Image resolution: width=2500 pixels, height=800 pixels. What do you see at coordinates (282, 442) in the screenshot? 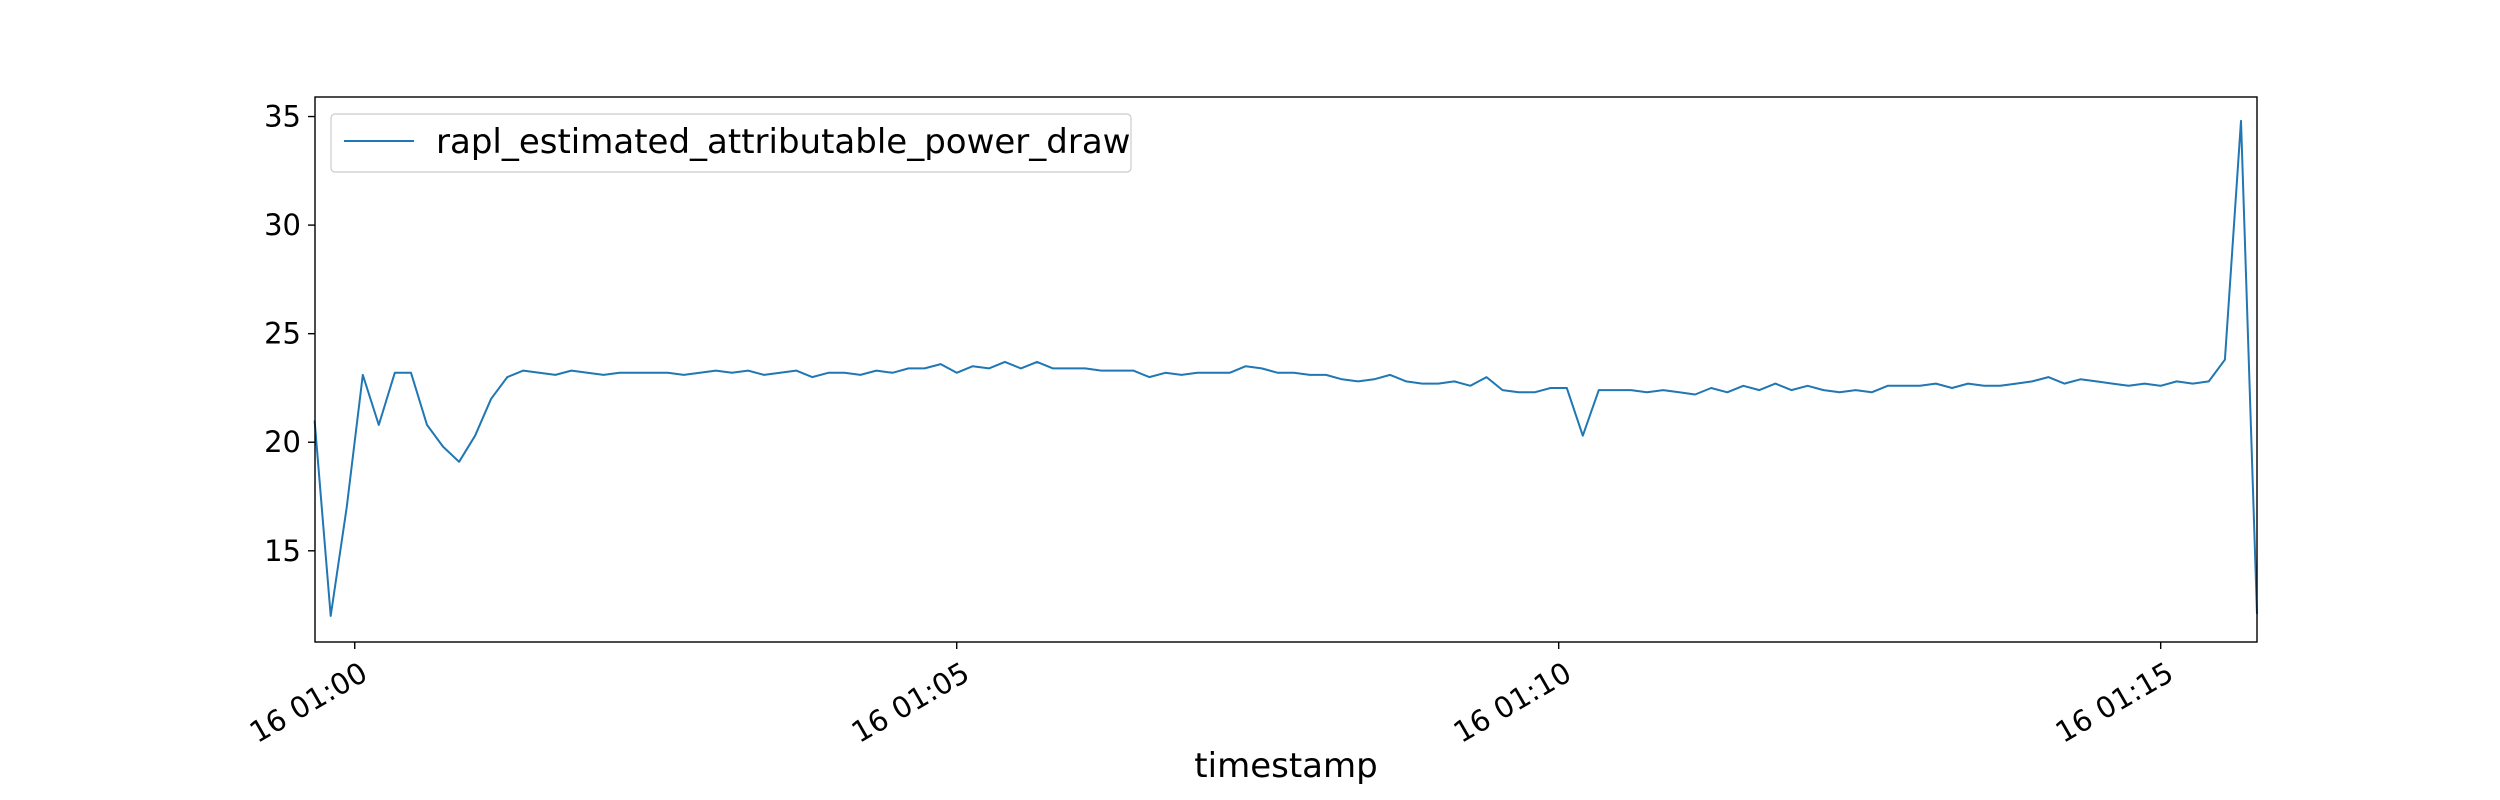
I see `y-tick-label: 20` at bounding box center [282, 442].